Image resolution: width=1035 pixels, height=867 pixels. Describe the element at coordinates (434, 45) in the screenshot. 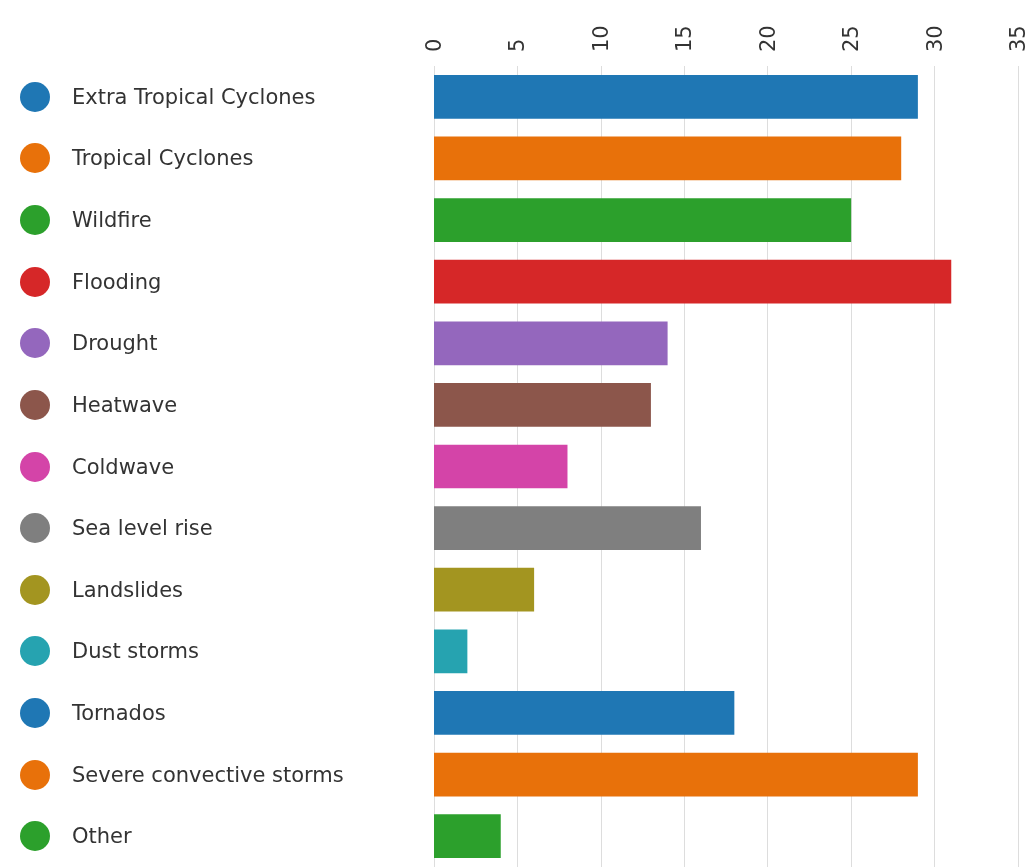

I see `x-tick-label: 0` at that location.